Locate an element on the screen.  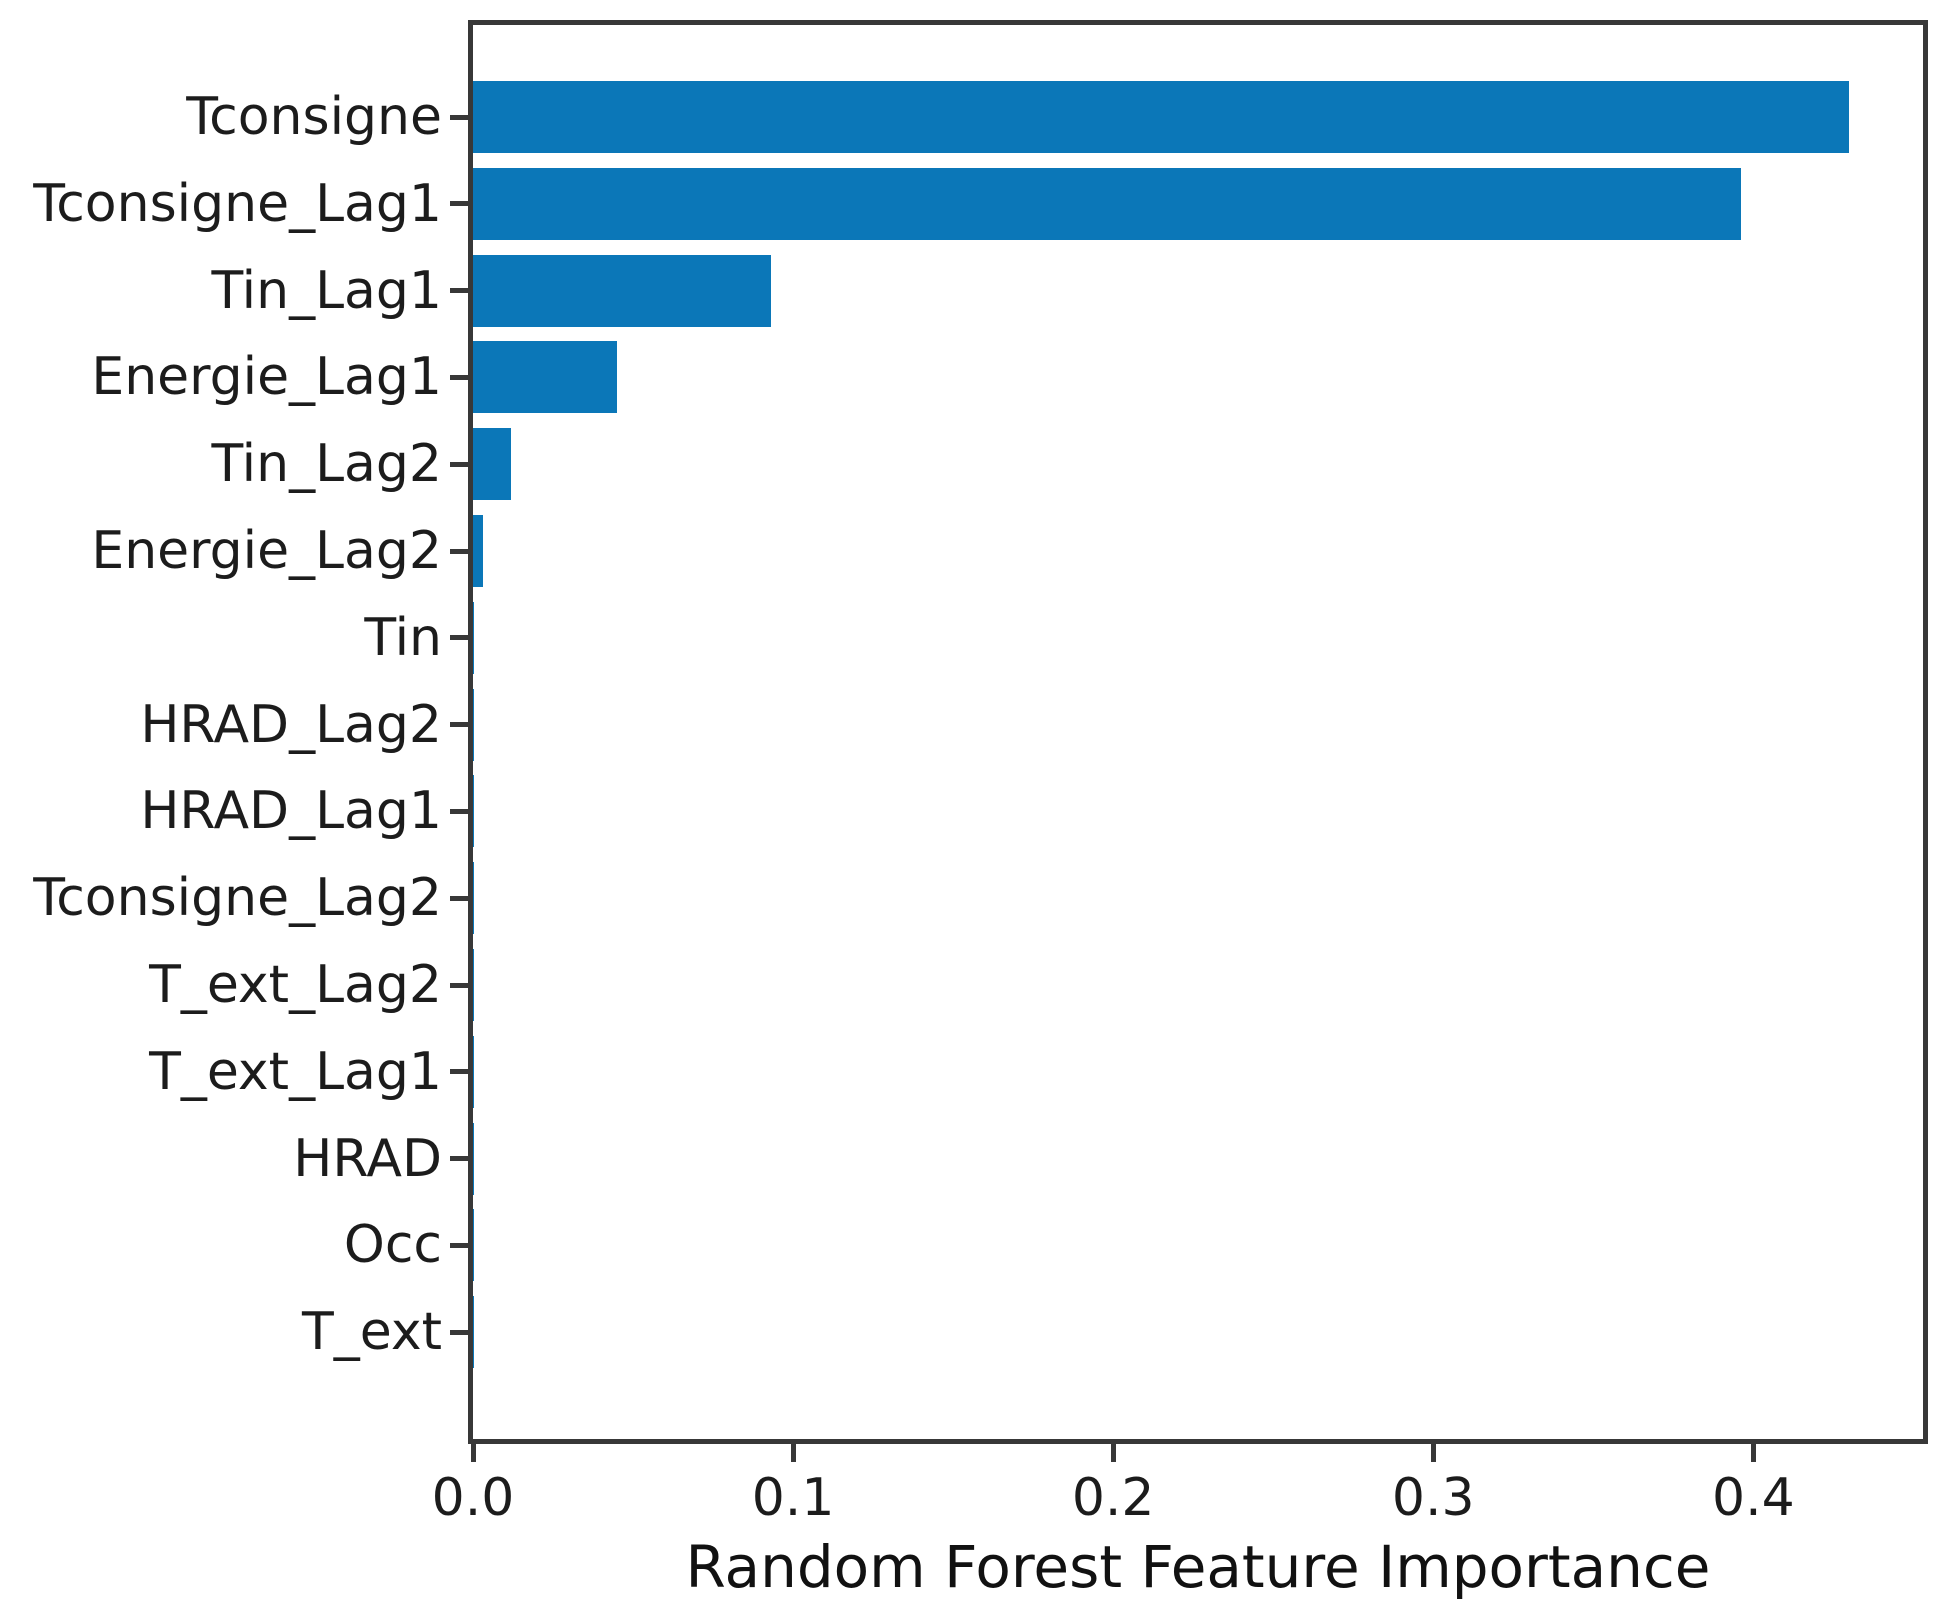
y-tick-label: Tin_Lag2 is located at coordinates (327, 464).